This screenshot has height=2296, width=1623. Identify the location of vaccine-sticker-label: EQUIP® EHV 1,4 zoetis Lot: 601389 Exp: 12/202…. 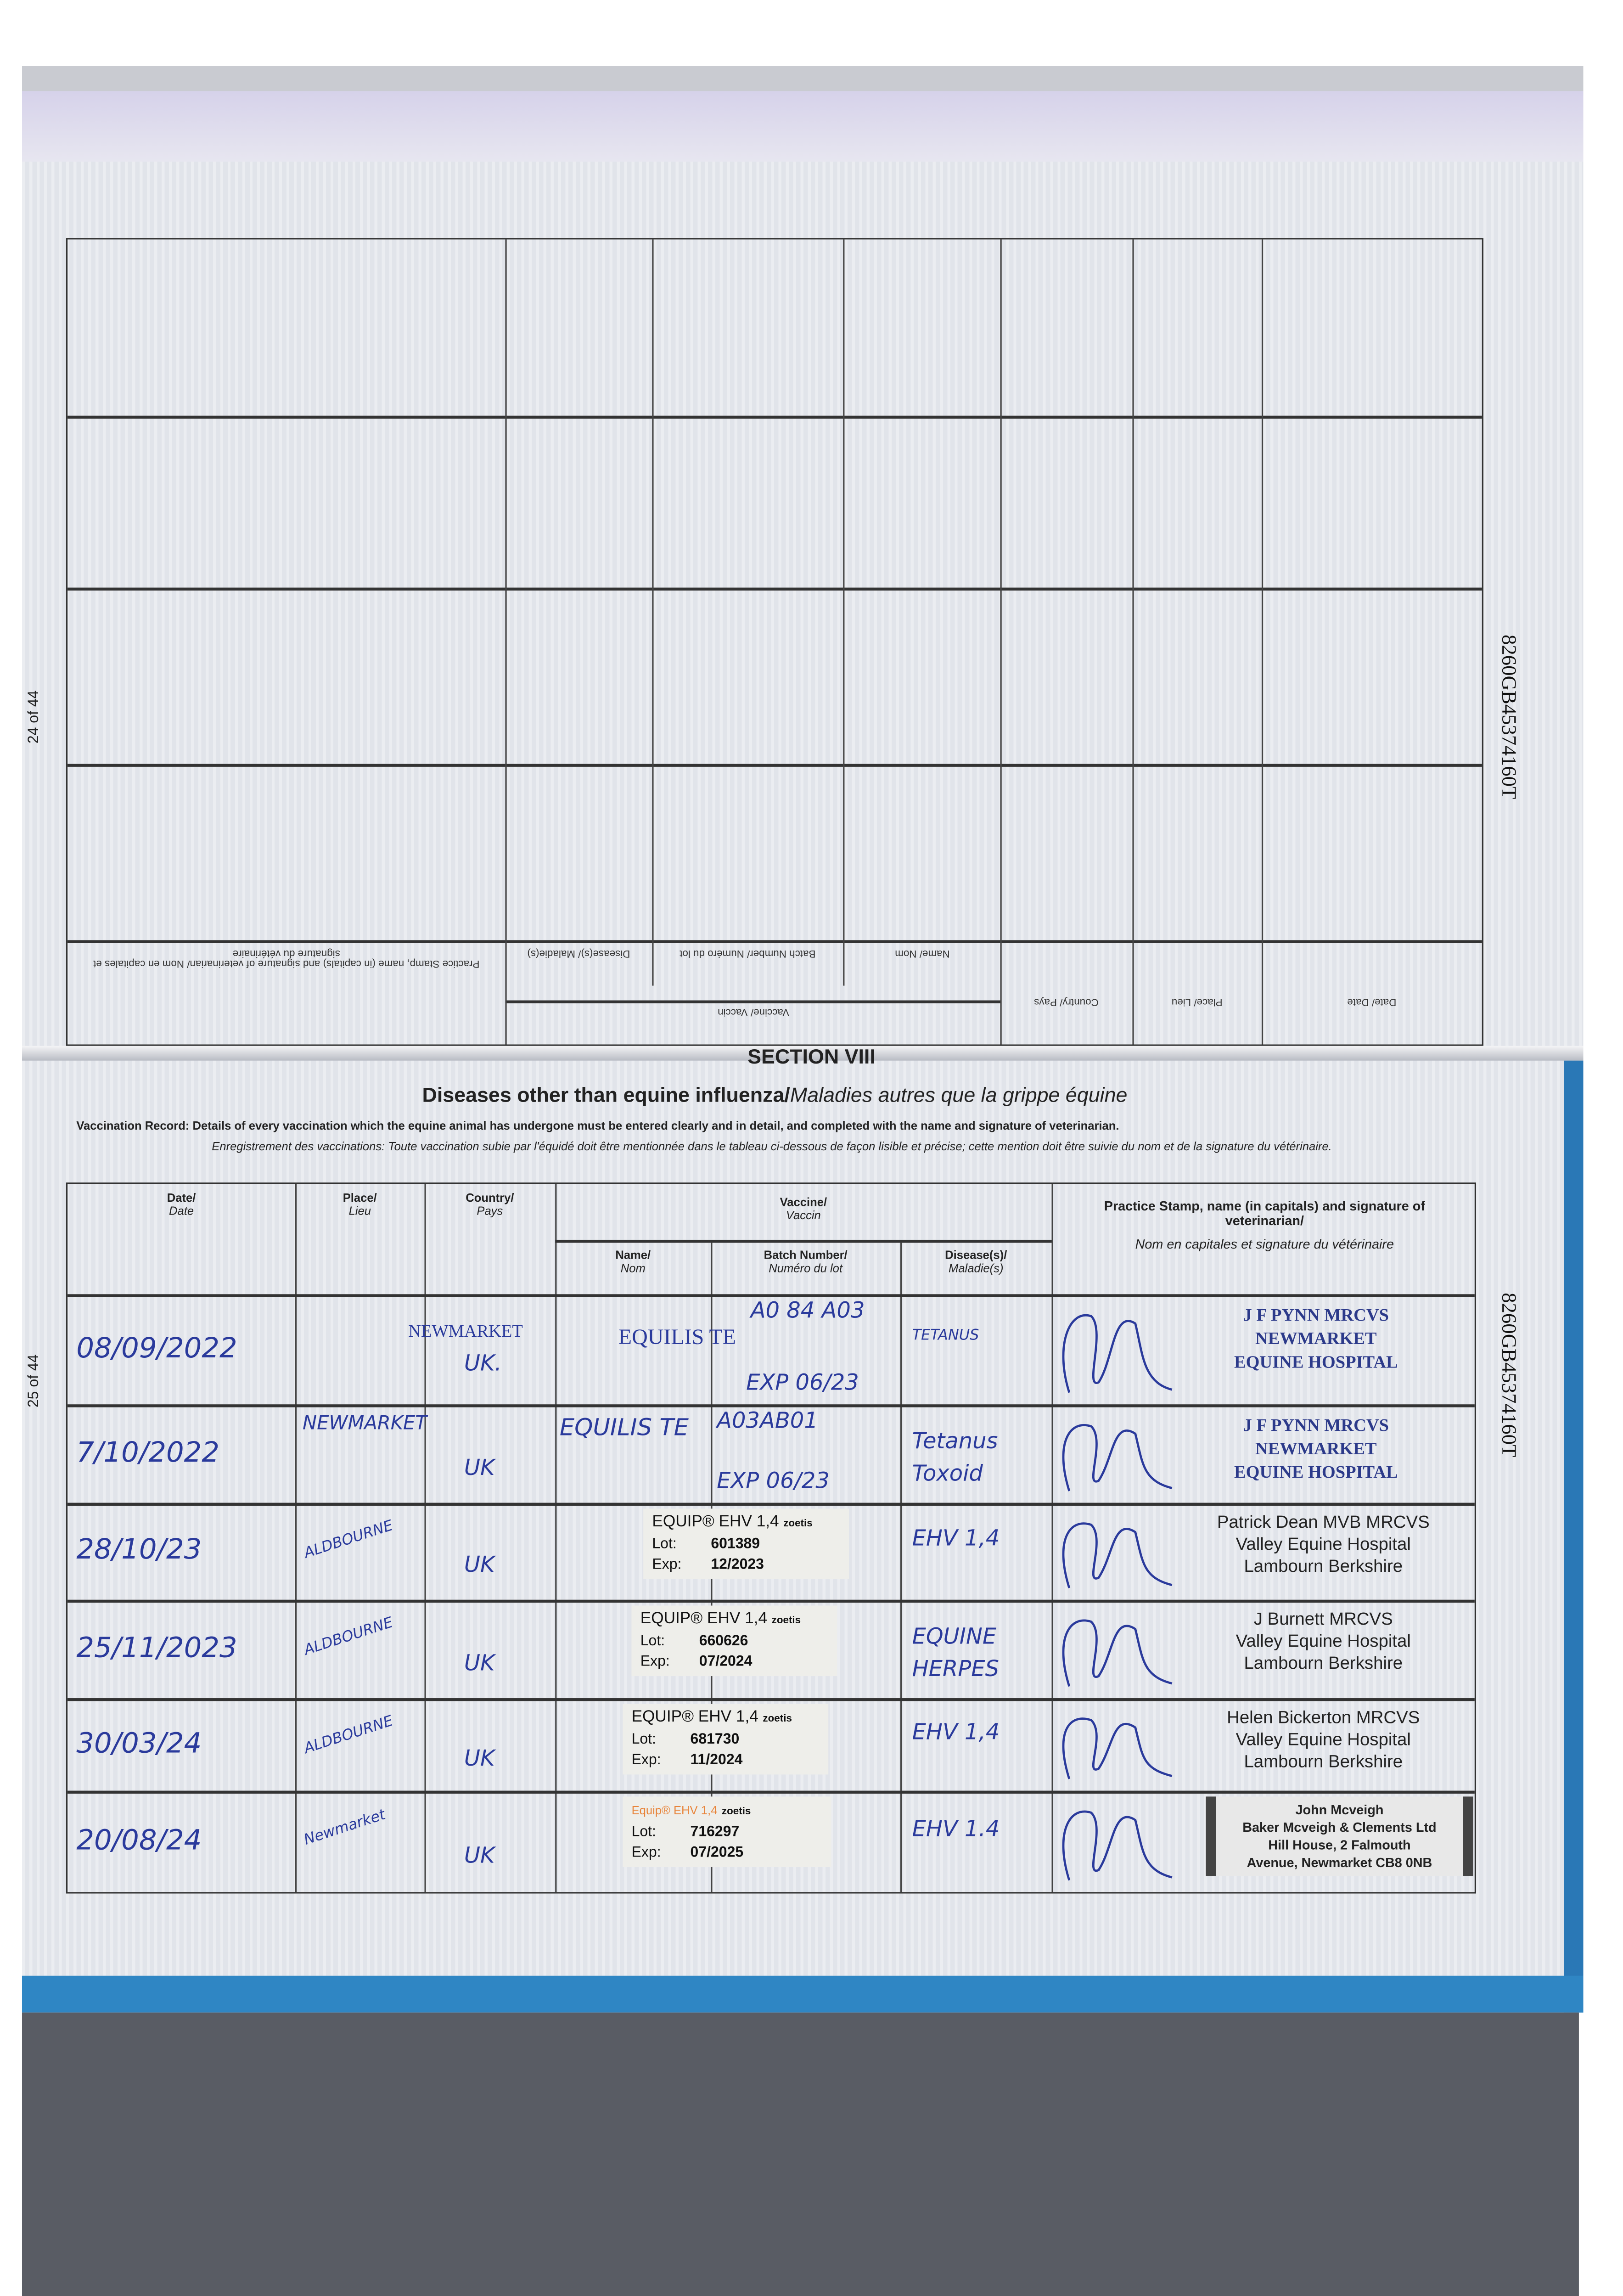
(746, 1543).